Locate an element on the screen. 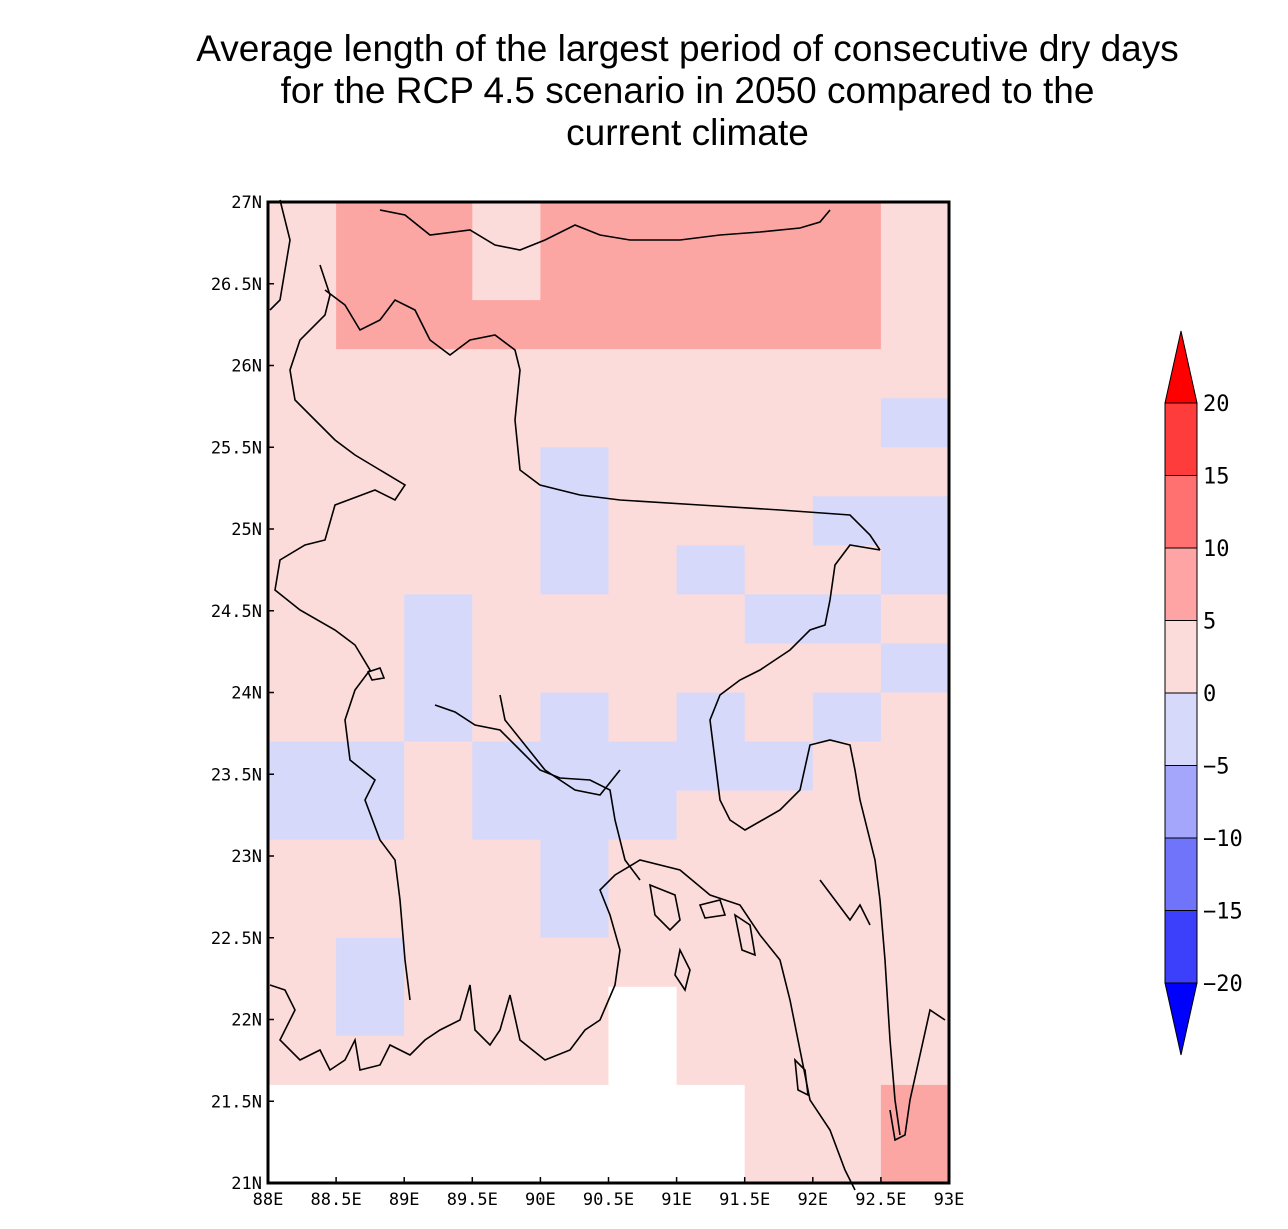  colorbar-segment is located at coordinates (1181, 657).